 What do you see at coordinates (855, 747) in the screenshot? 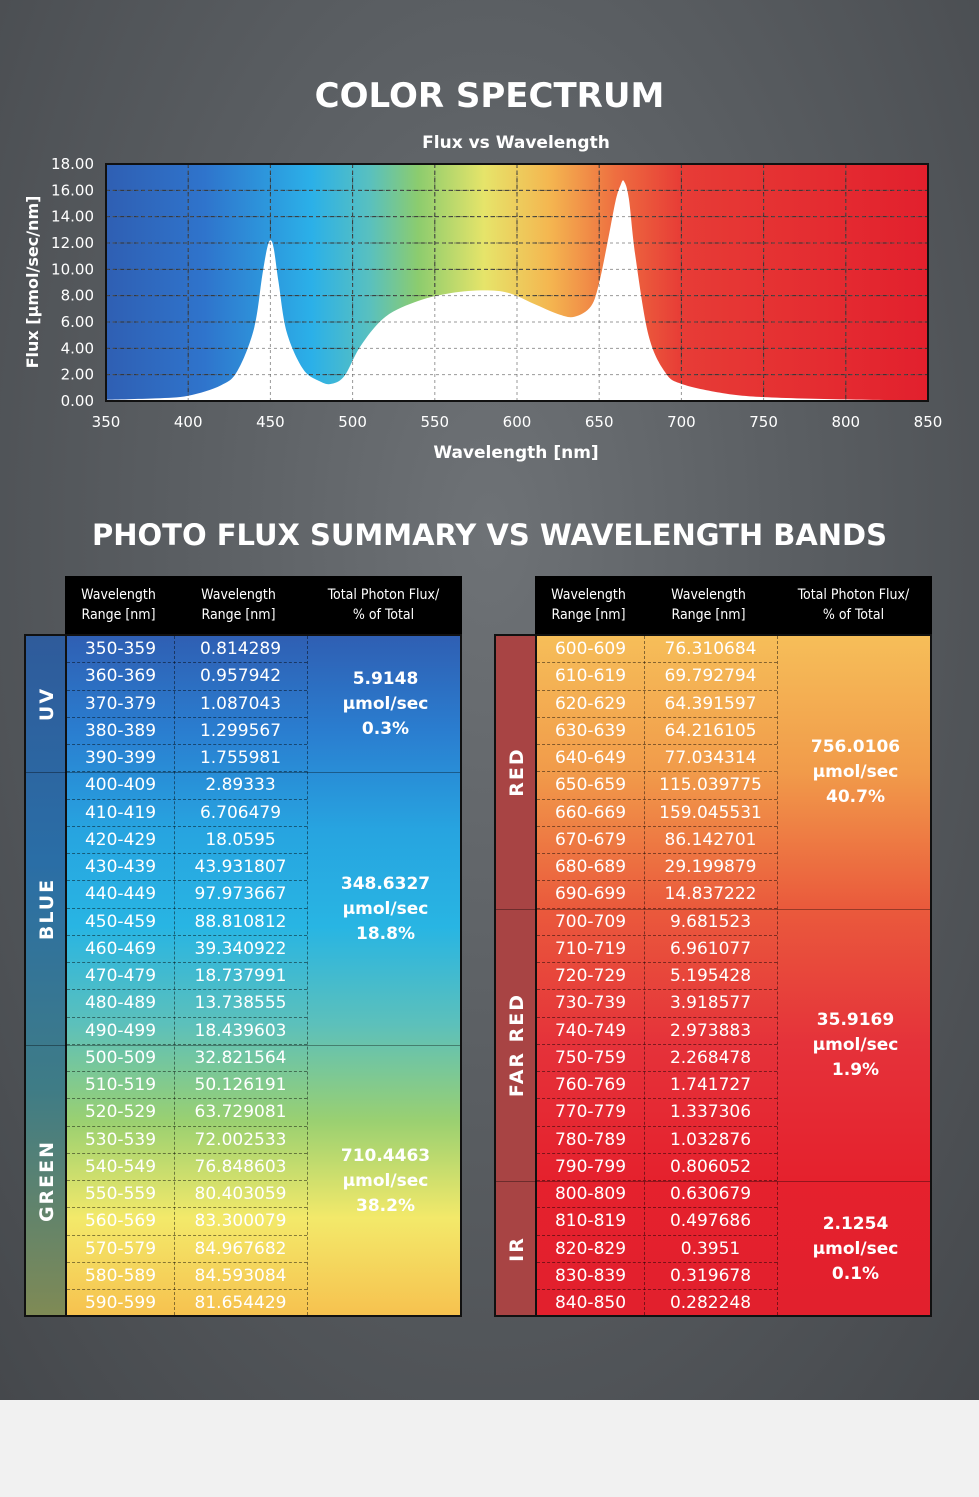
I see `band-total-flux: 756.0106` at bounding box center [855, 747].